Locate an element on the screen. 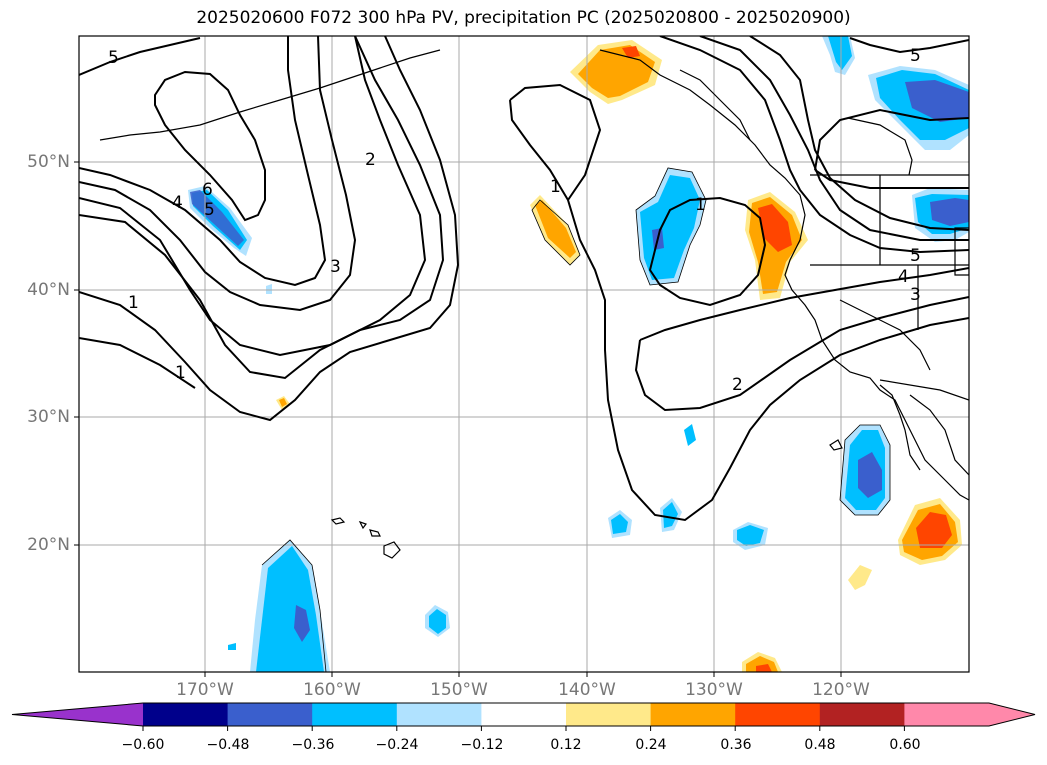 This screenshot has width=1047, height=765. lon-label: 160°W is located at coordinates (332, 690).